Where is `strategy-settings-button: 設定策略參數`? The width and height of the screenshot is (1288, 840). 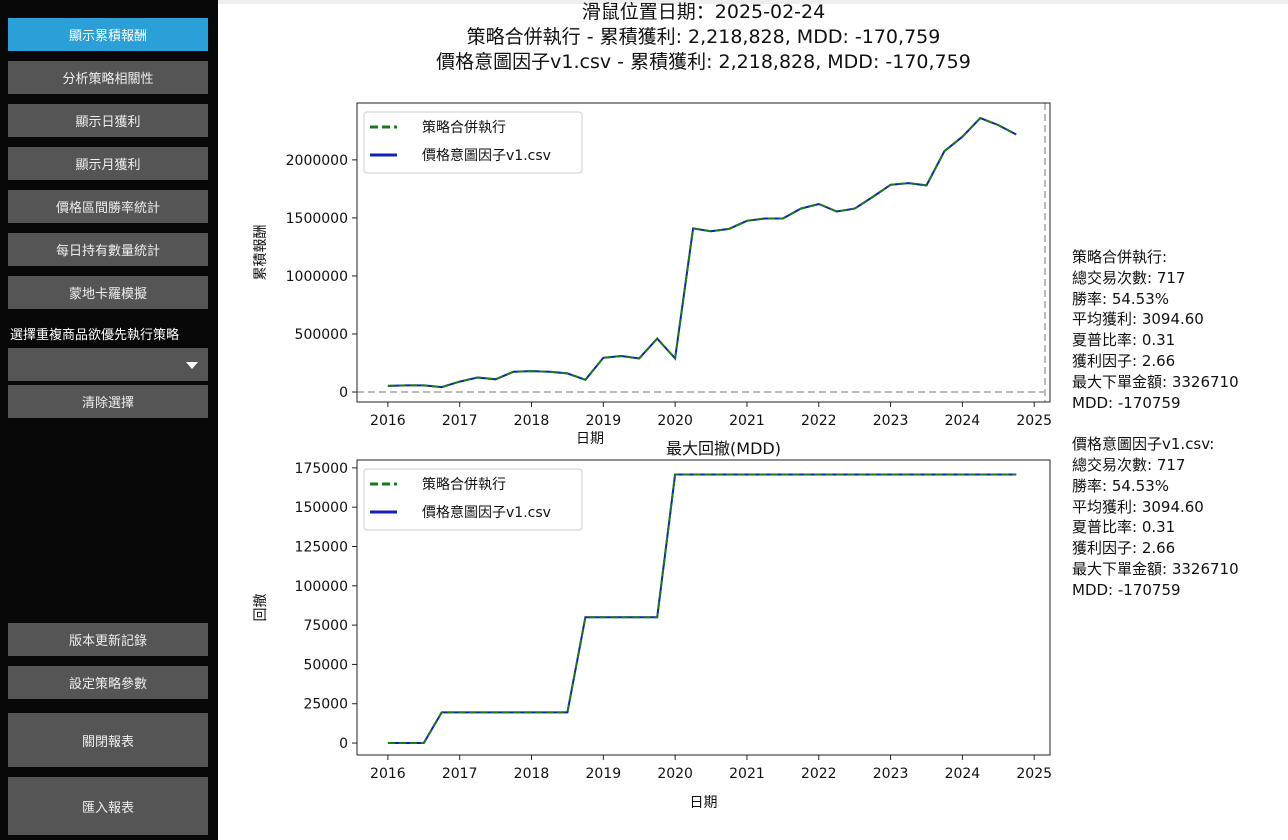 strategy-settings-button: 設定策略參數 is located at coordinates (108, 682).